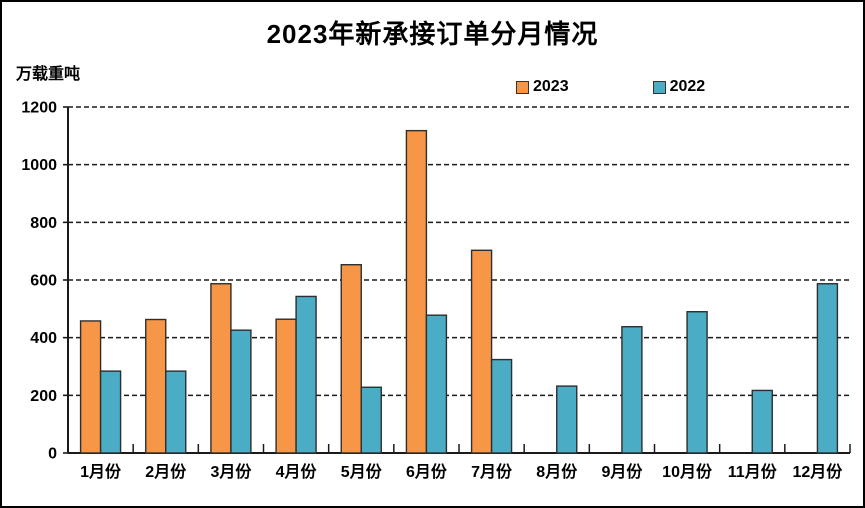 The image size is (865, 508). Describe the element at coordinates (753, 471) in the screenshot. I see `x-category-label-11月份: 11月份` at that location.